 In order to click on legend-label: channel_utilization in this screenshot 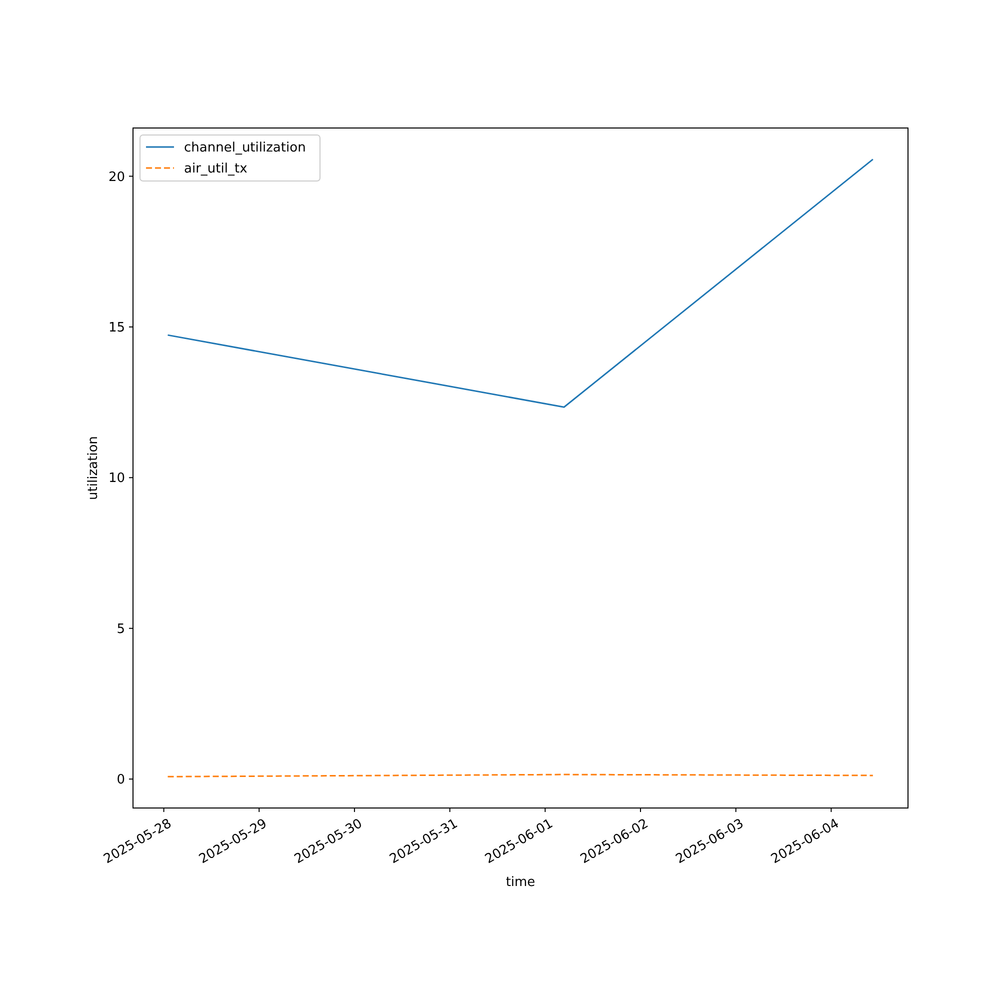, I will do `click(245, 148)`.